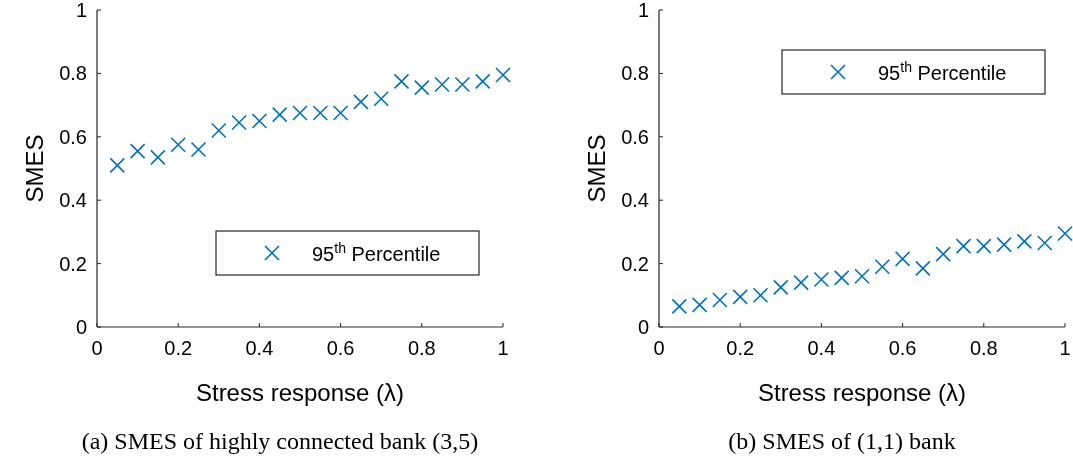 The image size is (1073, 466). I want to click on text: (a) SMES of highly connected bank (3,5), so click(280, 441).